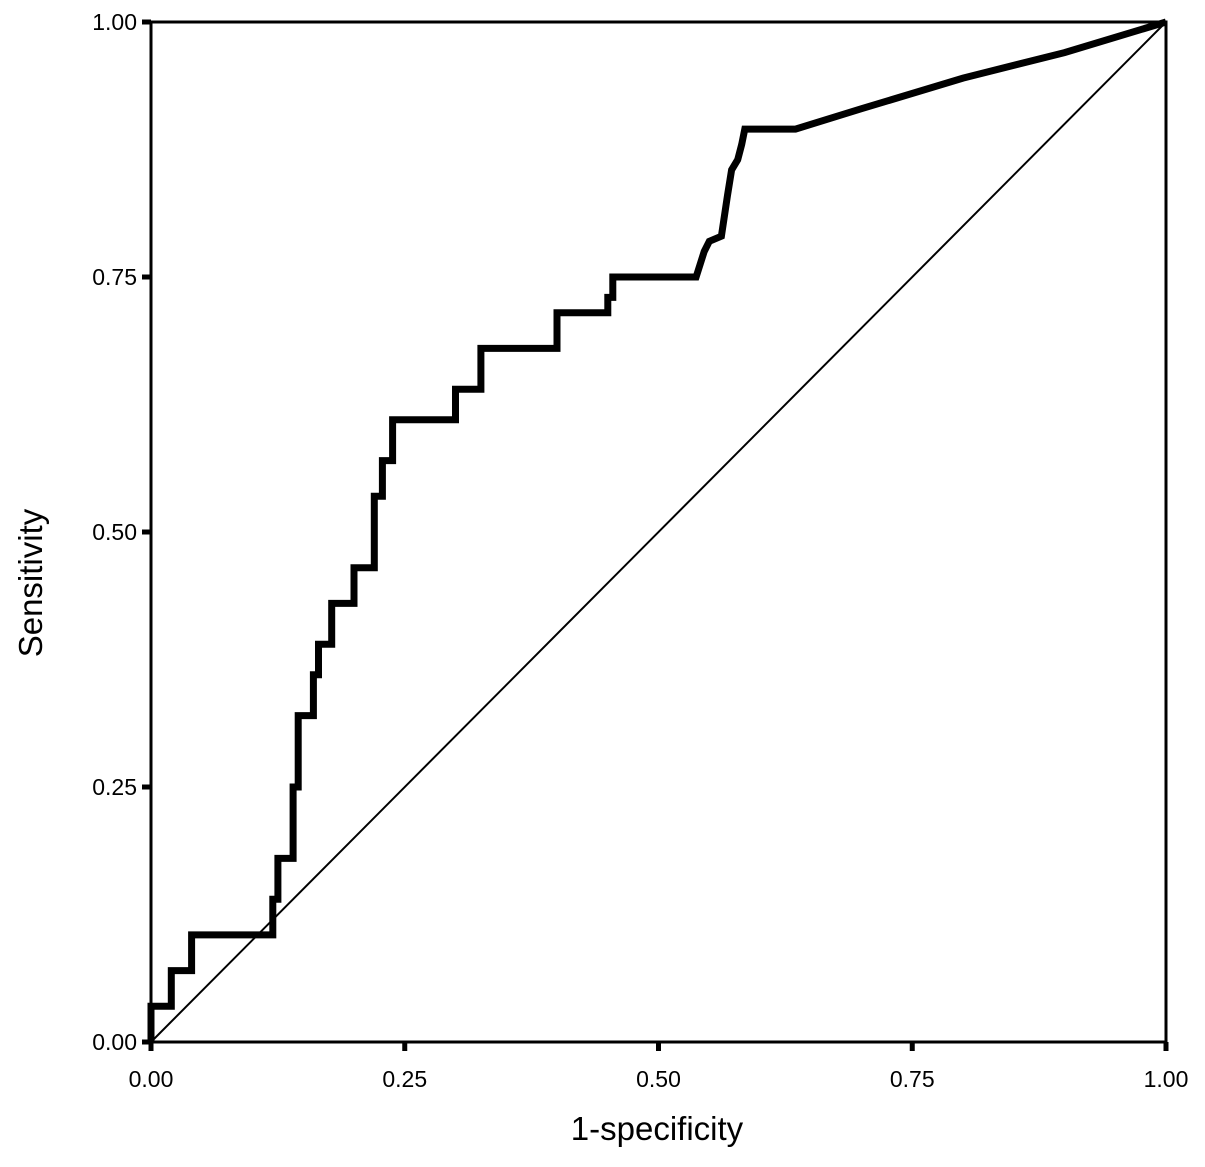 The width and height of the screenshot is (1205, 1167). What do you see at coordinates (151, 1079) in the screenshot?
I see `x-tick-label: 0.00` at bounding box center [151, 1079].